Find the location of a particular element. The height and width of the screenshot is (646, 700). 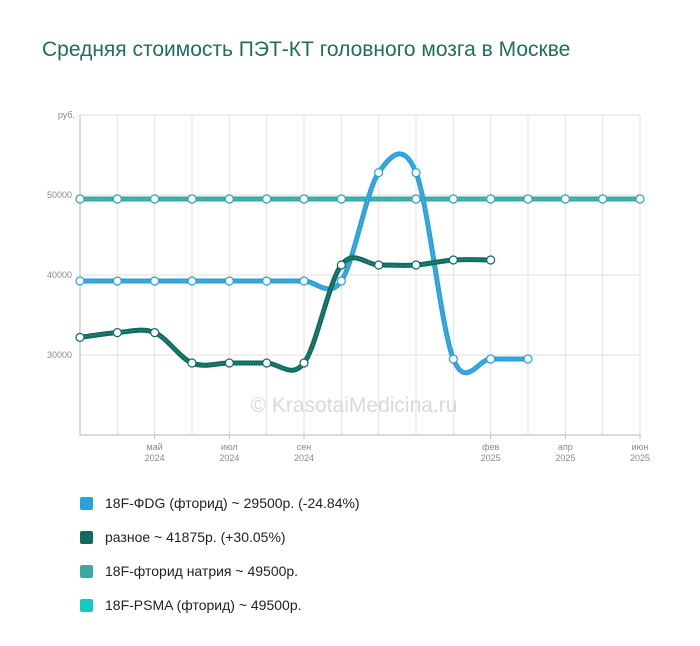

legend-item: 18F-PSMA (фторид) ~ 49500р. is located at coordinates (220, 605).